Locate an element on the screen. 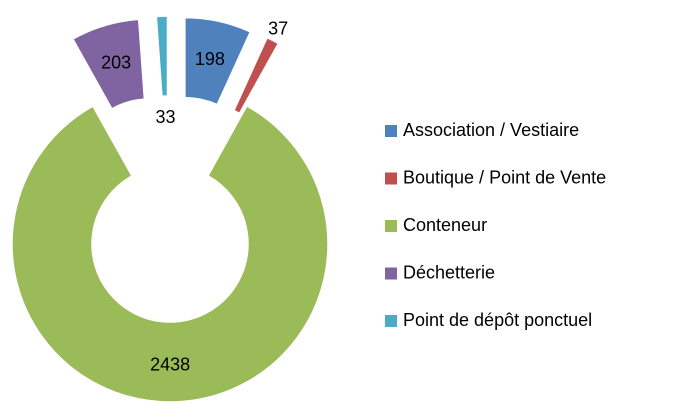 The width and height of the screenshot is (682, 405). legend-label: Association / Vestiaire is located at coordinates (491, 130).